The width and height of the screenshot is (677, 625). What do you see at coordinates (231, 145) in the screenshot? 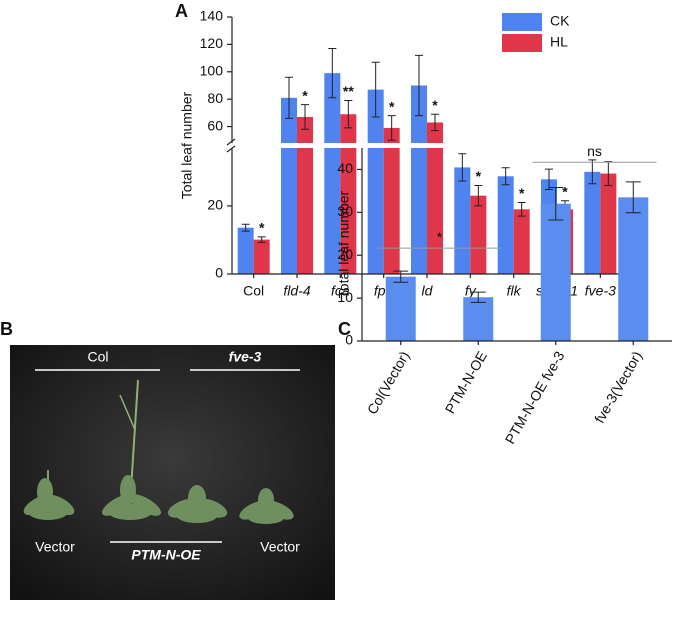
I see `axis-break-mark` at bounding box center [231, 145].